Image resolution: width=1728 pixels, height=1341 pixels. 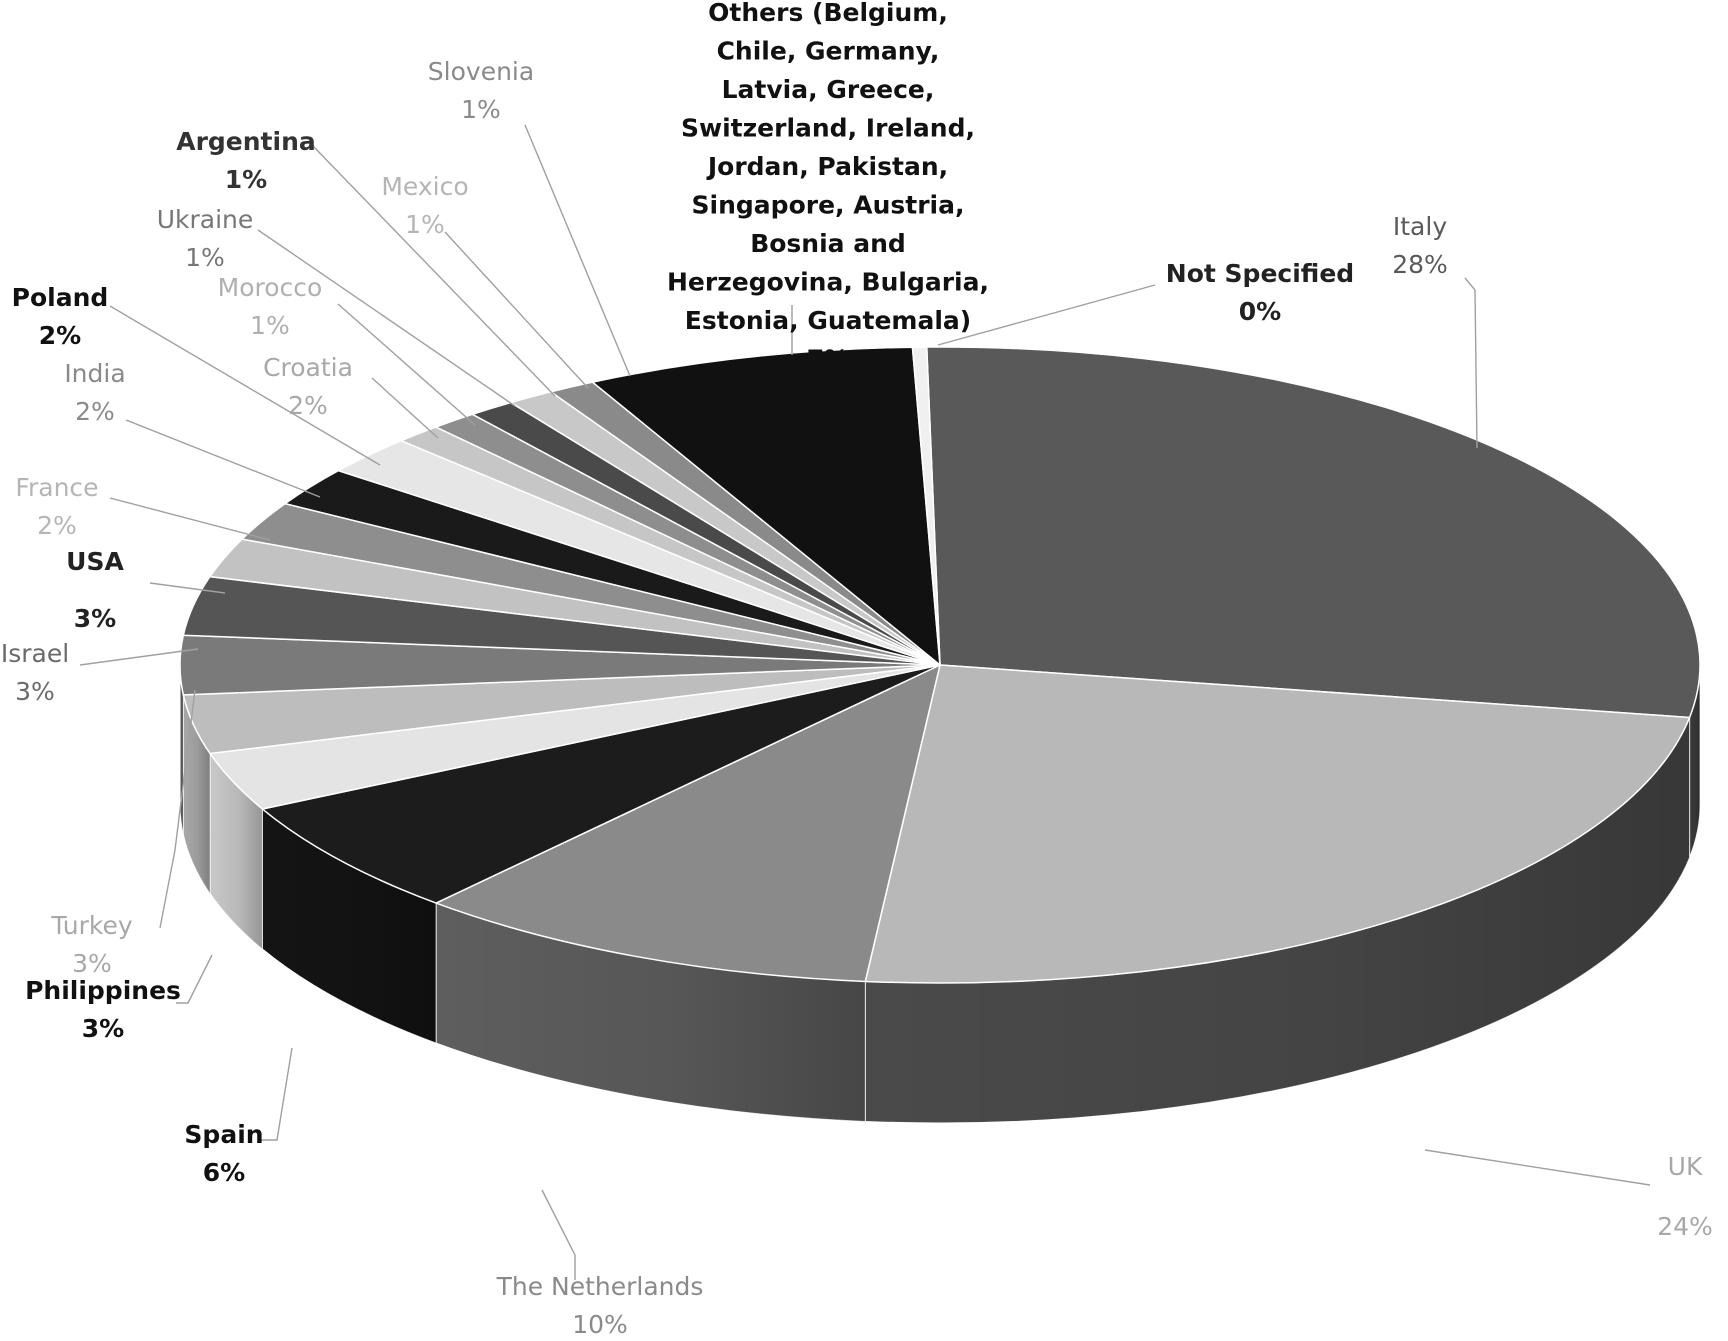 I want to click on leader-line-uk, so click(x=1537, y=1167).